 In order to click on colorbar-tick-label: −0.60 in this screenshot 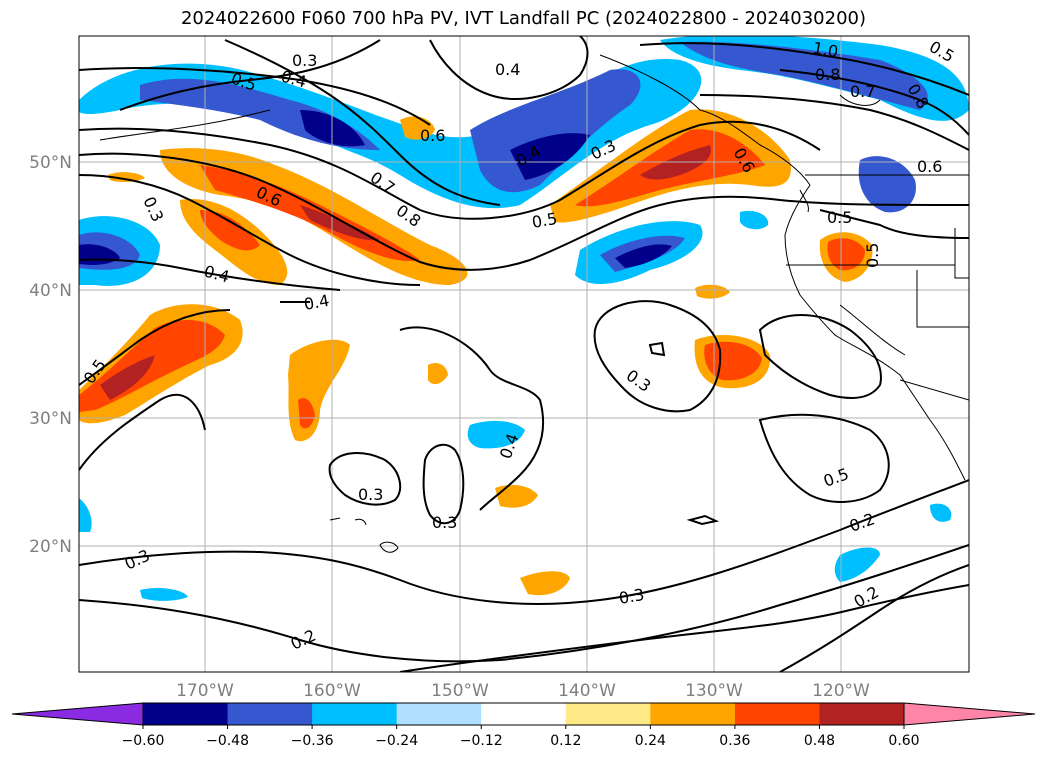, I will do `click(143, 741)`.